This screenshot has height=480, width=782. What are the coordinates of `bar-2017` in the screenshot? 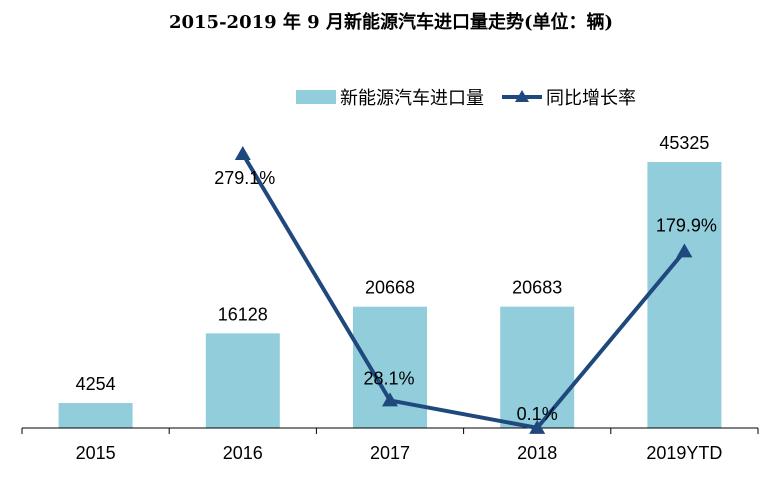 It's located at (390, 367).